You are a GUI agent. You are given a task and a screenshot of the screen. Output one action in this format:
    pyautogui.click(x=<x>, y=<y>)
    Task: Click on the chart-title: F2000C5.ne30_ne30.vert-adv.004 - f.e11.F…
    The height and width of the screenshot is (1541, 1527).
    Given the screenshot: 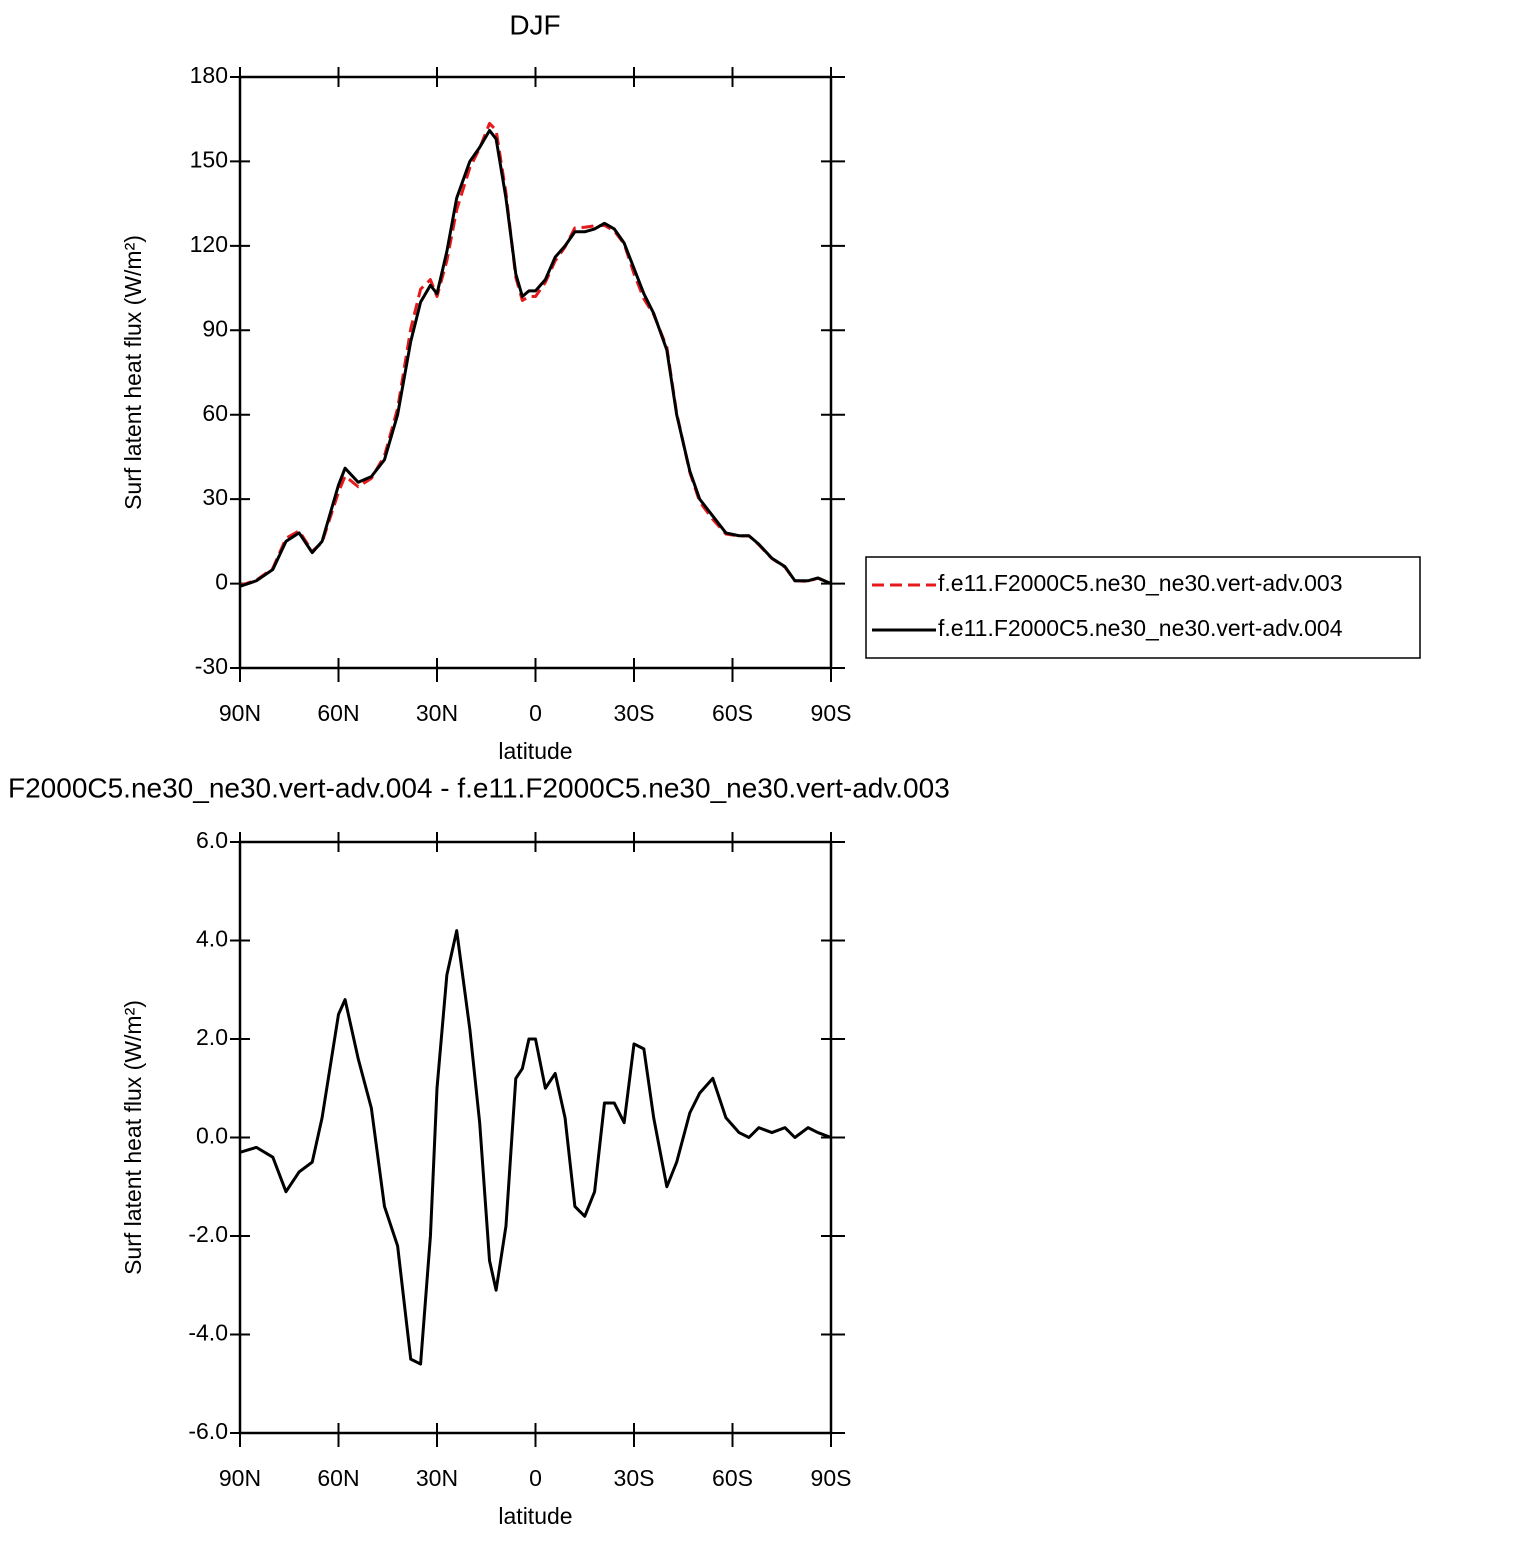 What is the action you would take?
    pyautogui.click(x=479, y=787)
    